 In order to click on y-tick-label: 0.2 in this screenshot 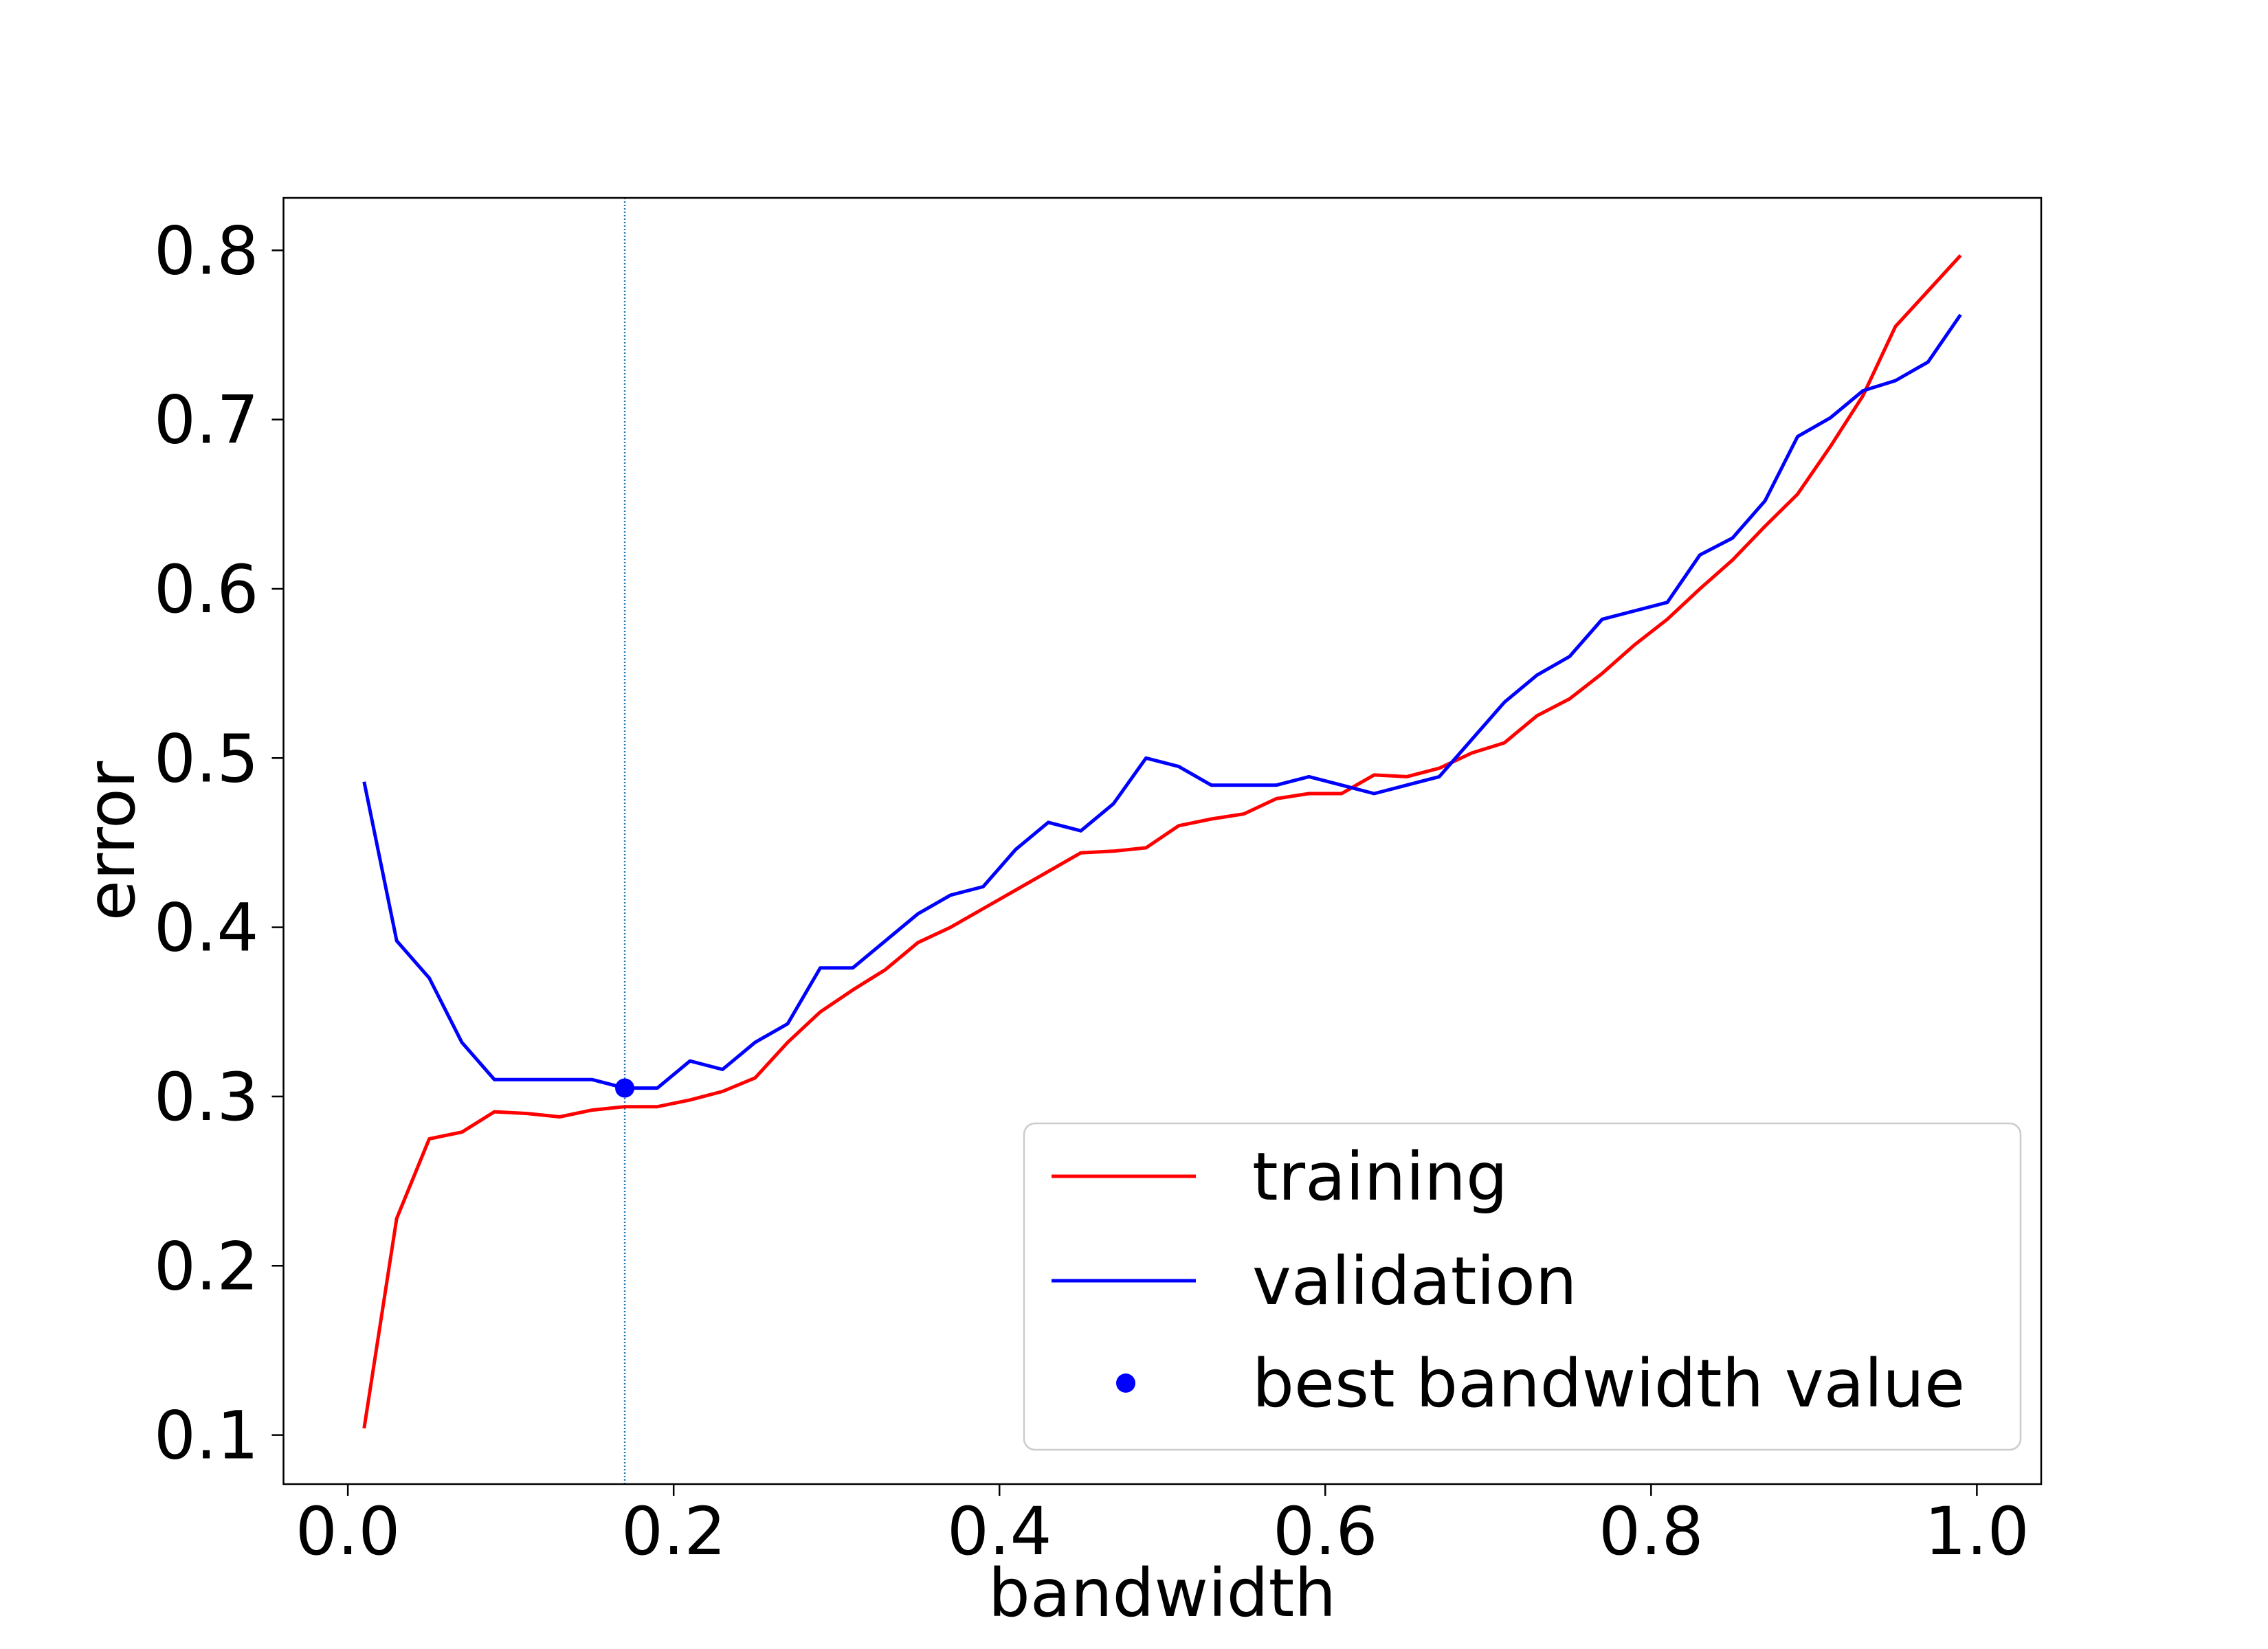, I will do `click(206, 1266)`.